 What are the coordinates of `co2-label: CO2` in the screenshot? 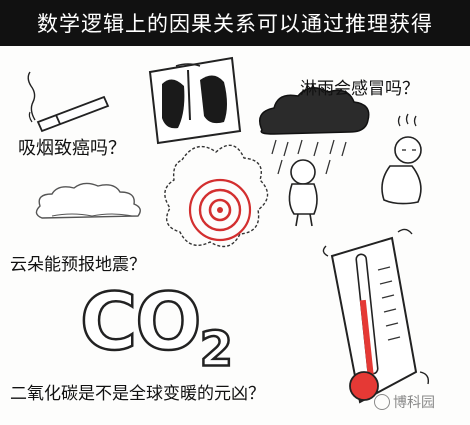 It's located at (157, 328).